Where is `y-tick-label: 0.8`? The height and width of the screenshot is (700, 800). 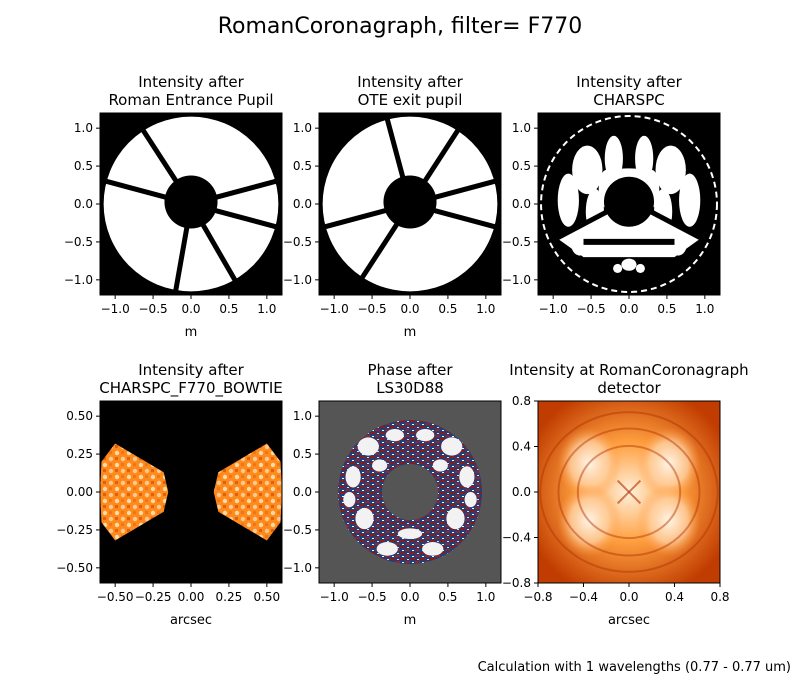
y-tick-label: 0.8 is located at coordinates (521, 401).